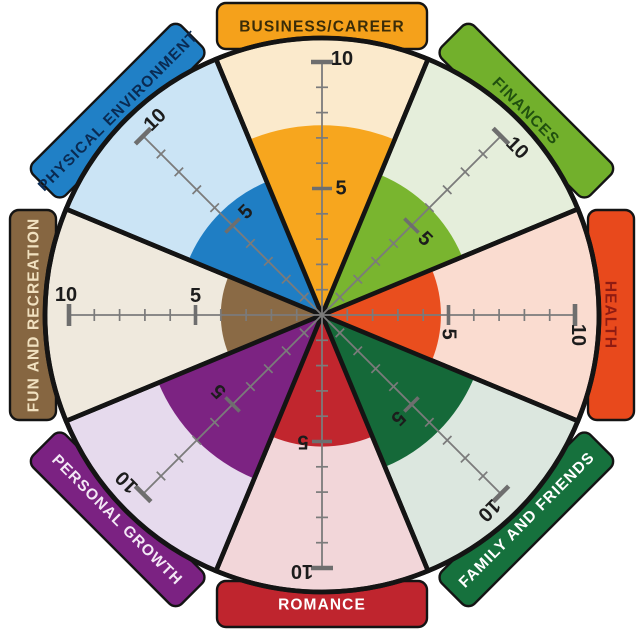 The height and width of the screenshot is (630, 640). I want to click on tick-1-personal-growth, so click(304, 333).